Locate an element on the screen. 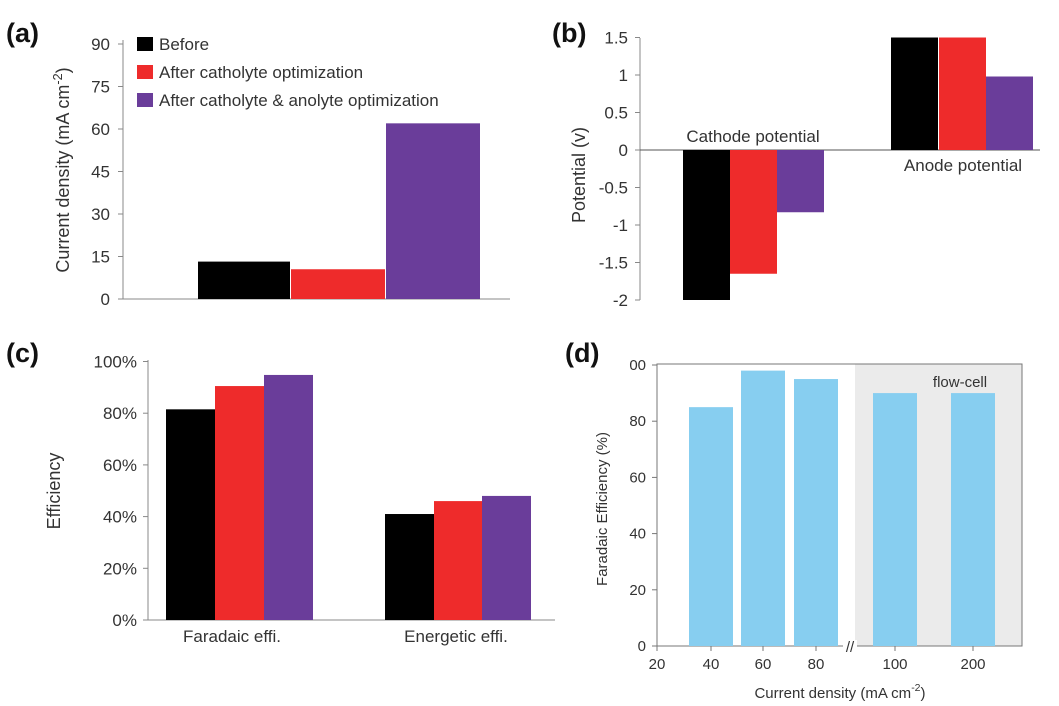  b-ytick-label: -1 is located at coordinates (620, 225).